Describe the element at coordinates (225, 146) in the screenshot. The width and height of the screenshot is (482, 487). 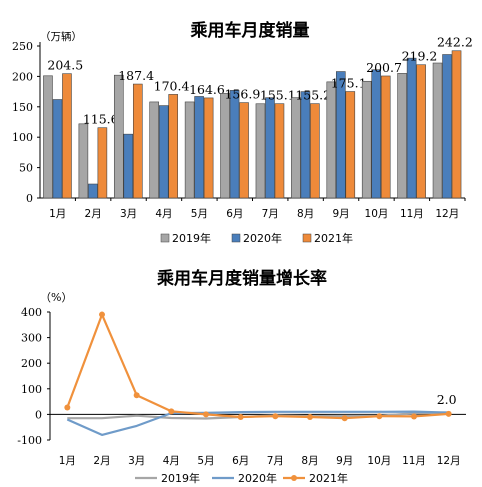
I see `bar-2019年-6月` at that location.